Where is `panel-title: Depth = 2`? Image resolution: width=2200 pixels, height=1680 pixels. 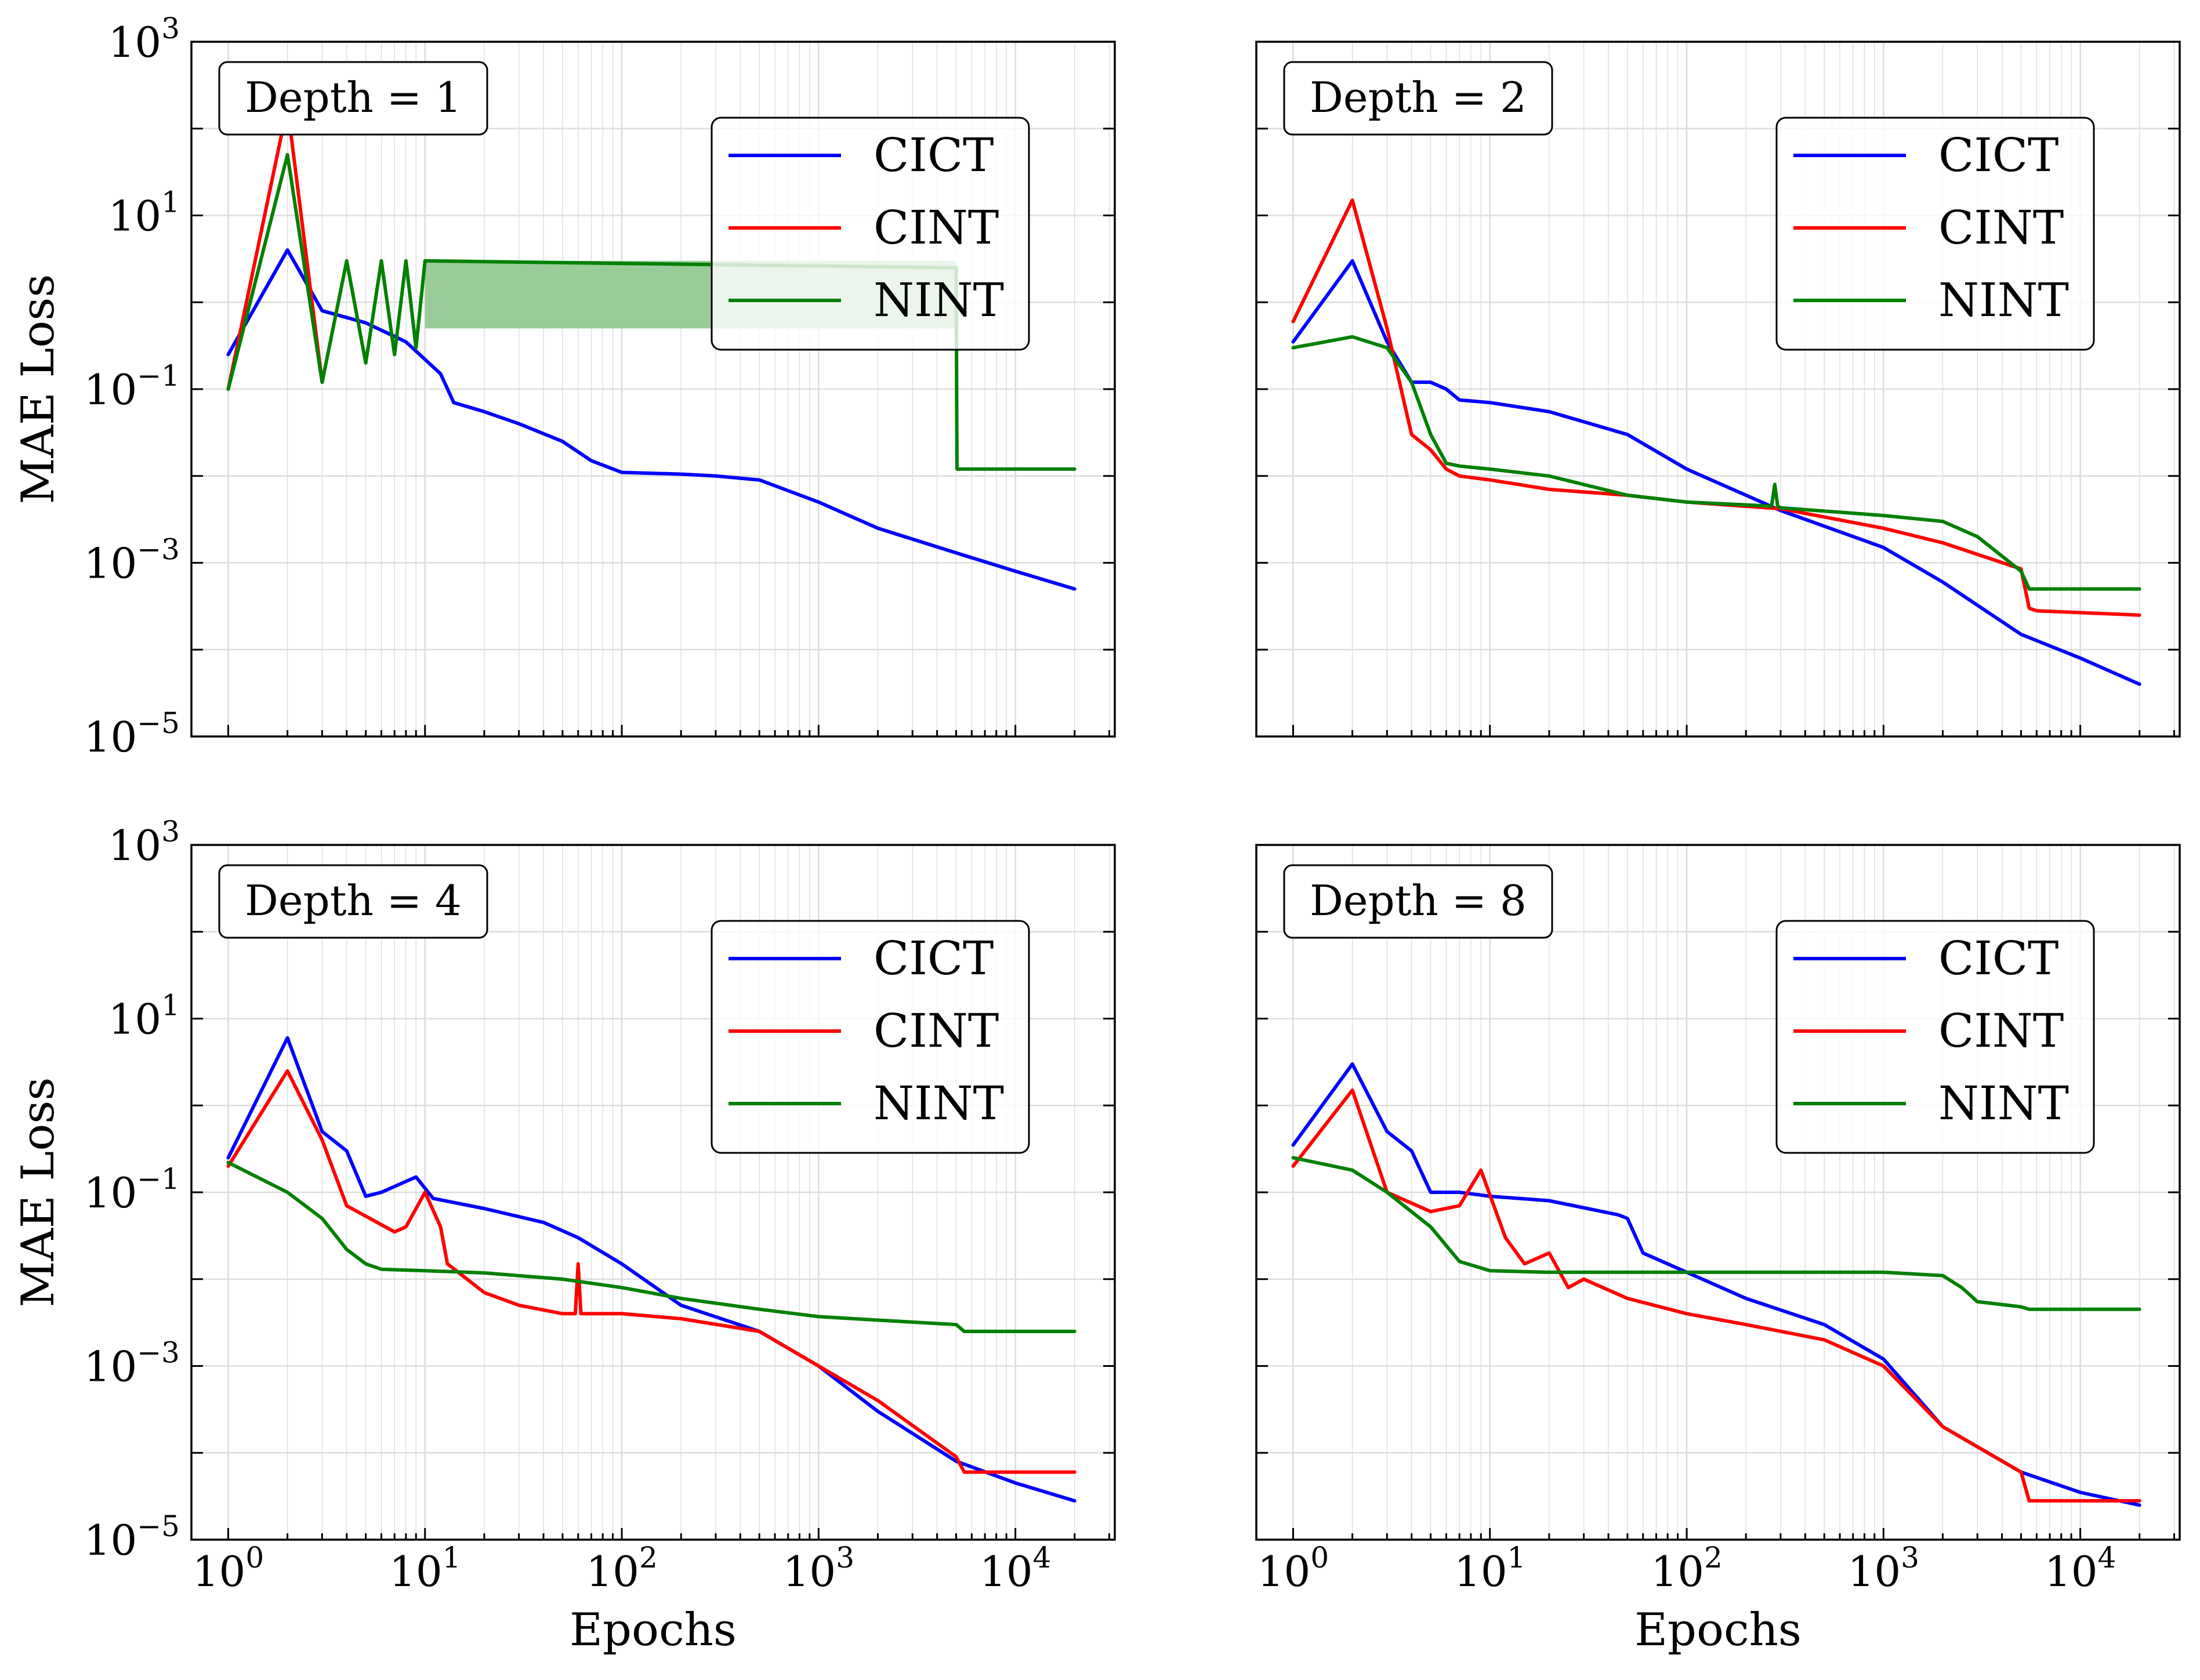
panel-title: Depth = 2 is located at coordinates (1418, 97).